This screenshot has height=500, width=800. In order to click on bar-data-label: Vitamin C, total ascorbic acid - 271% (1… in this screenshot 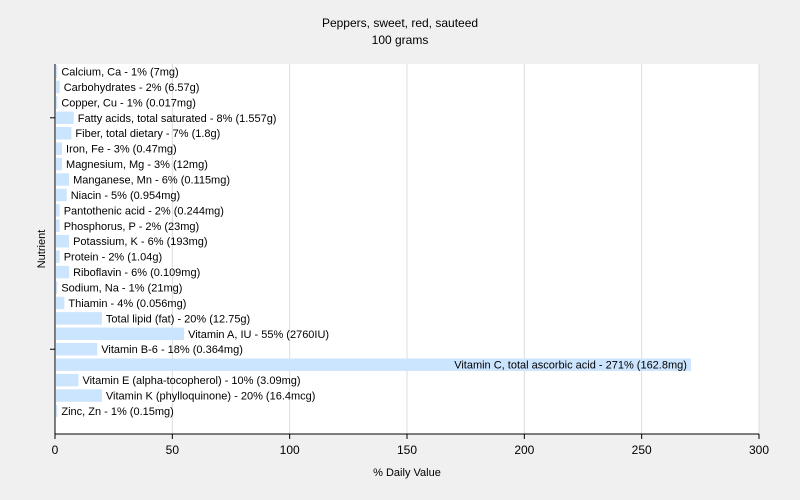, I will do `click(570, 366)`.